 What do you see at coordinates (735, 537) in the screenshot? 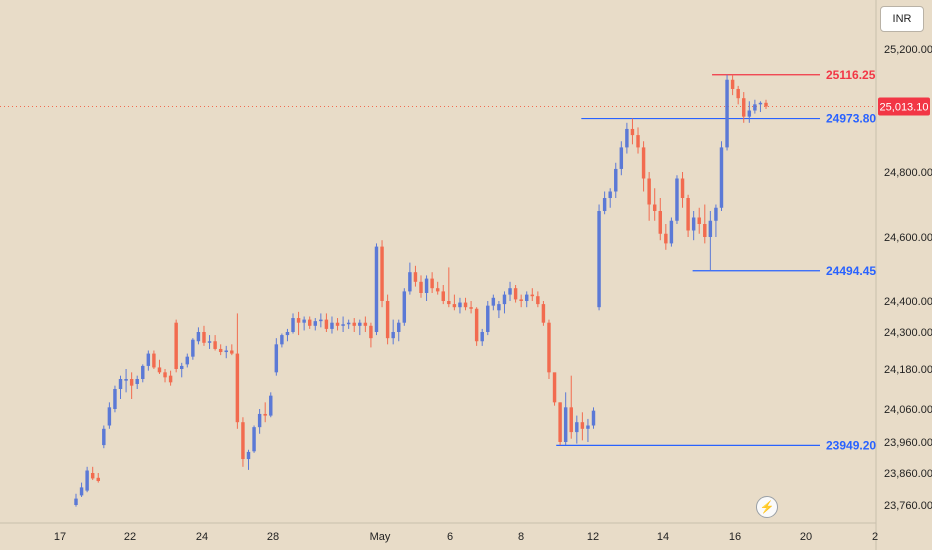
I see `date-tick-label: 16` at bounding box center [735, 537].